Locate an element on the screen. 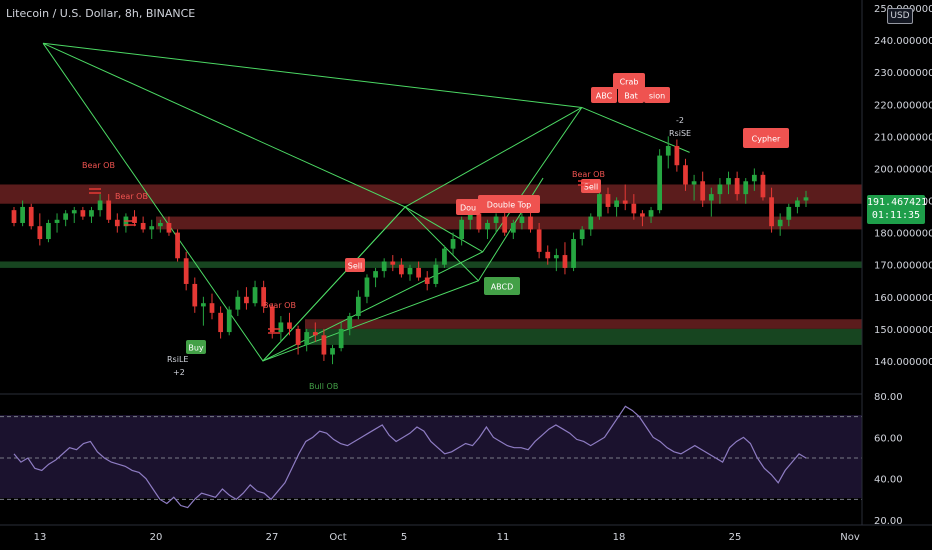 This screenshot has height=550, width=932. time-tick-label: 11 is located at coordinates (503, 537).